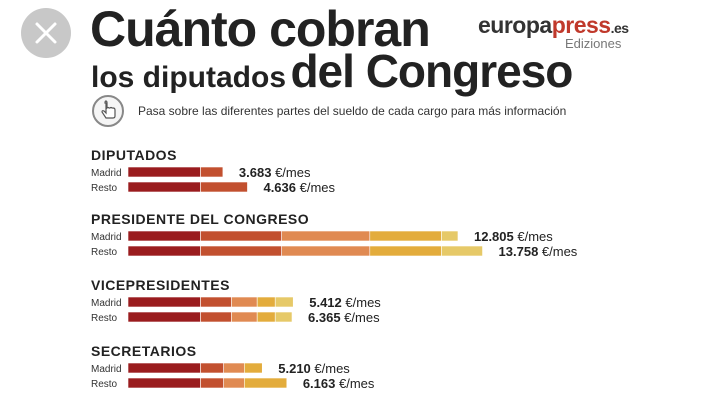 This screenshot has width=720, height=405. Describe the element at coordinates (619, 28) in the screenshot. I see `logo-domain: .es` at that location.